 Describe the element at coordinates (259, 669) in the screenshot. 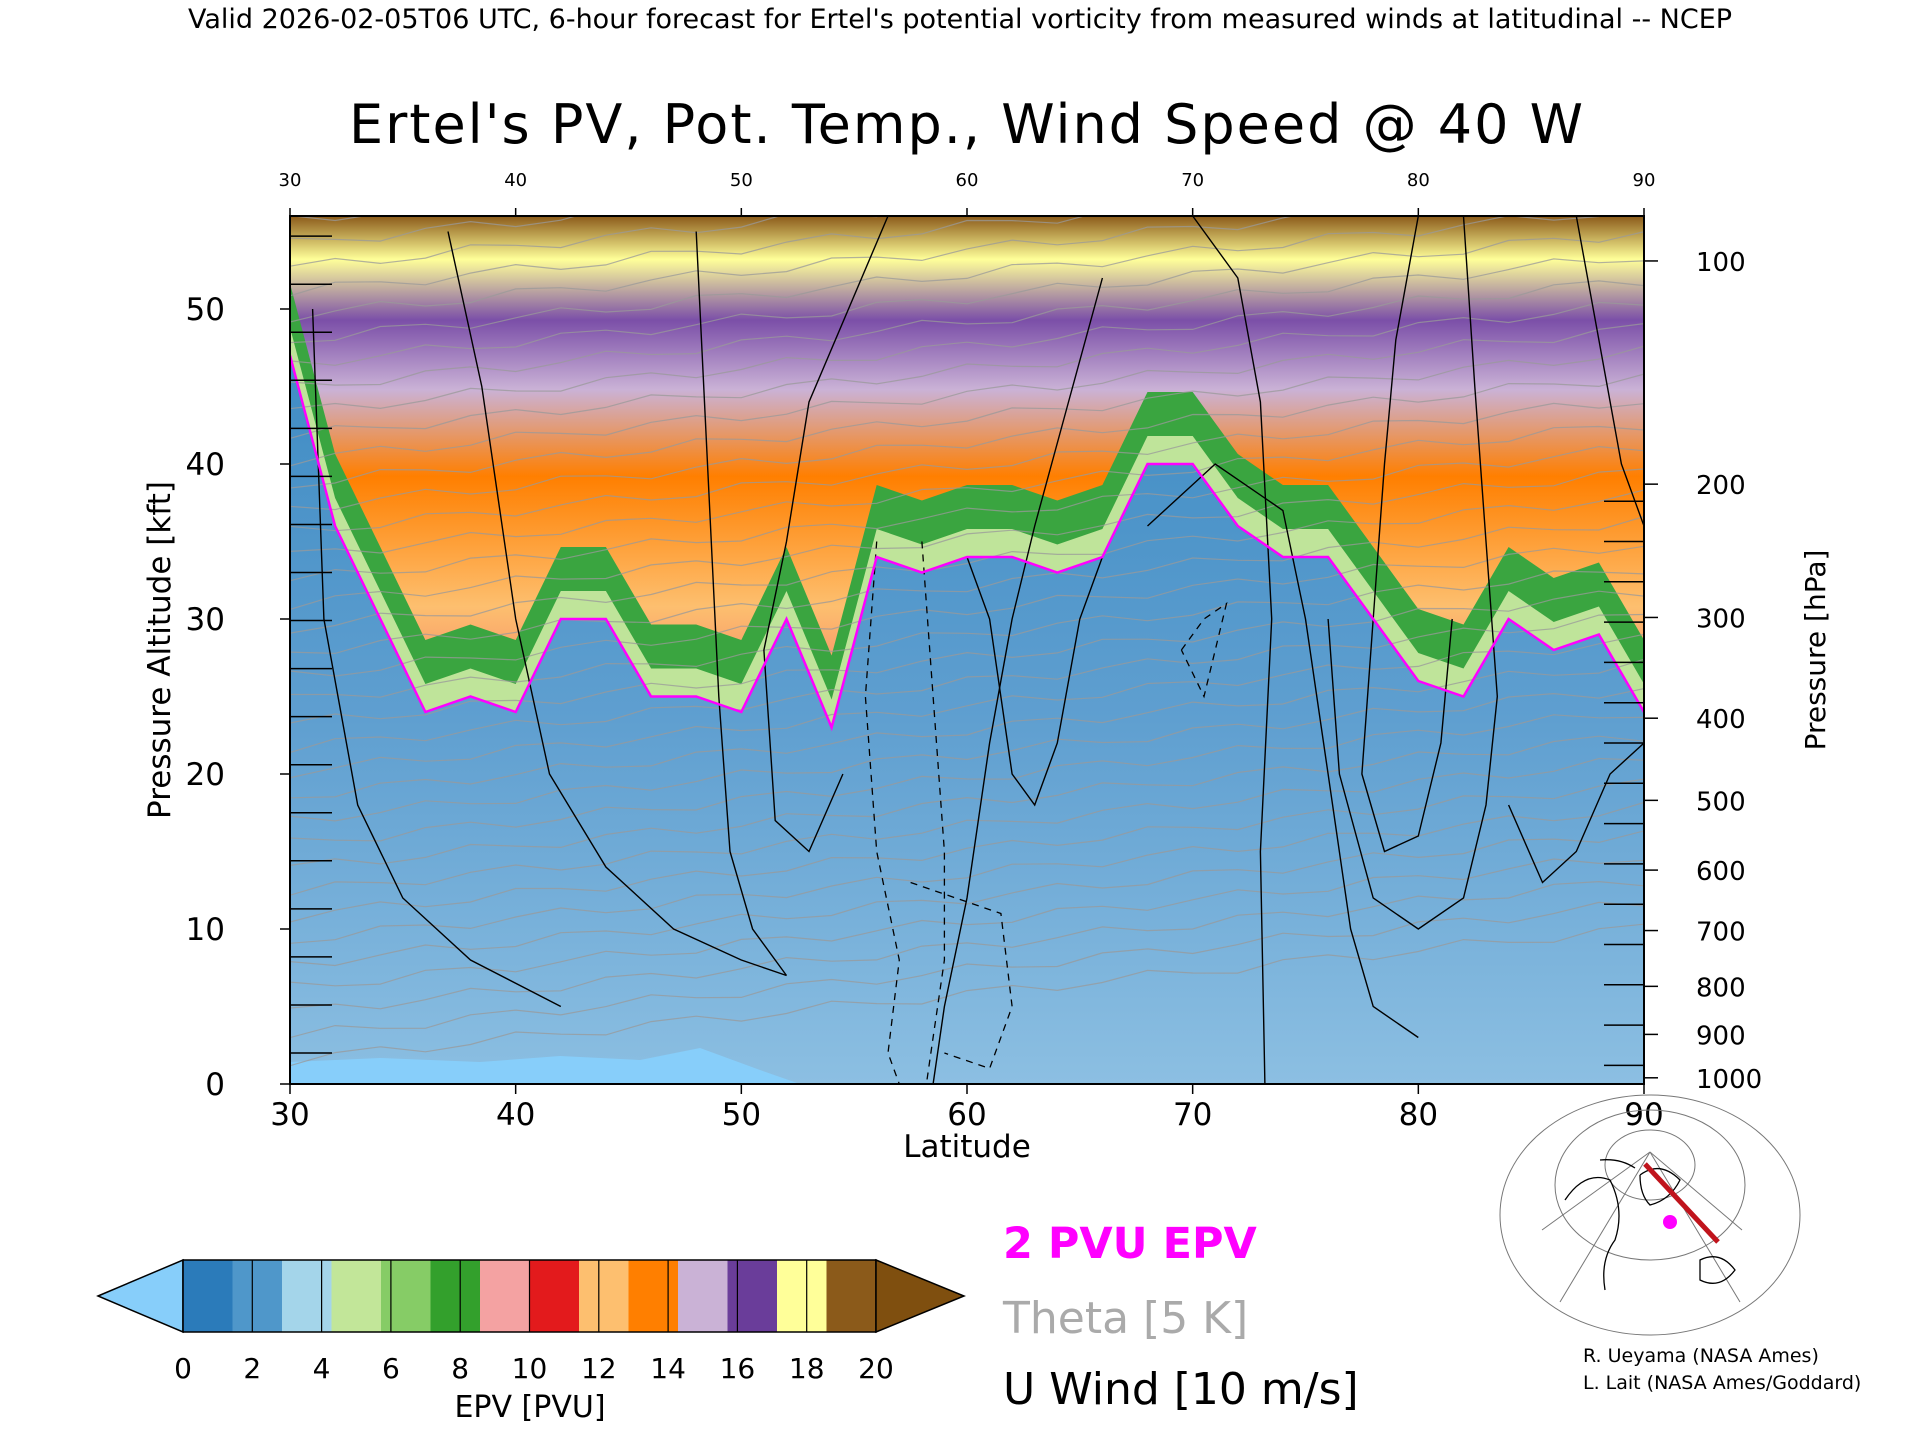

I see `y-axis: 0 10 20 30 40 50` at that location.